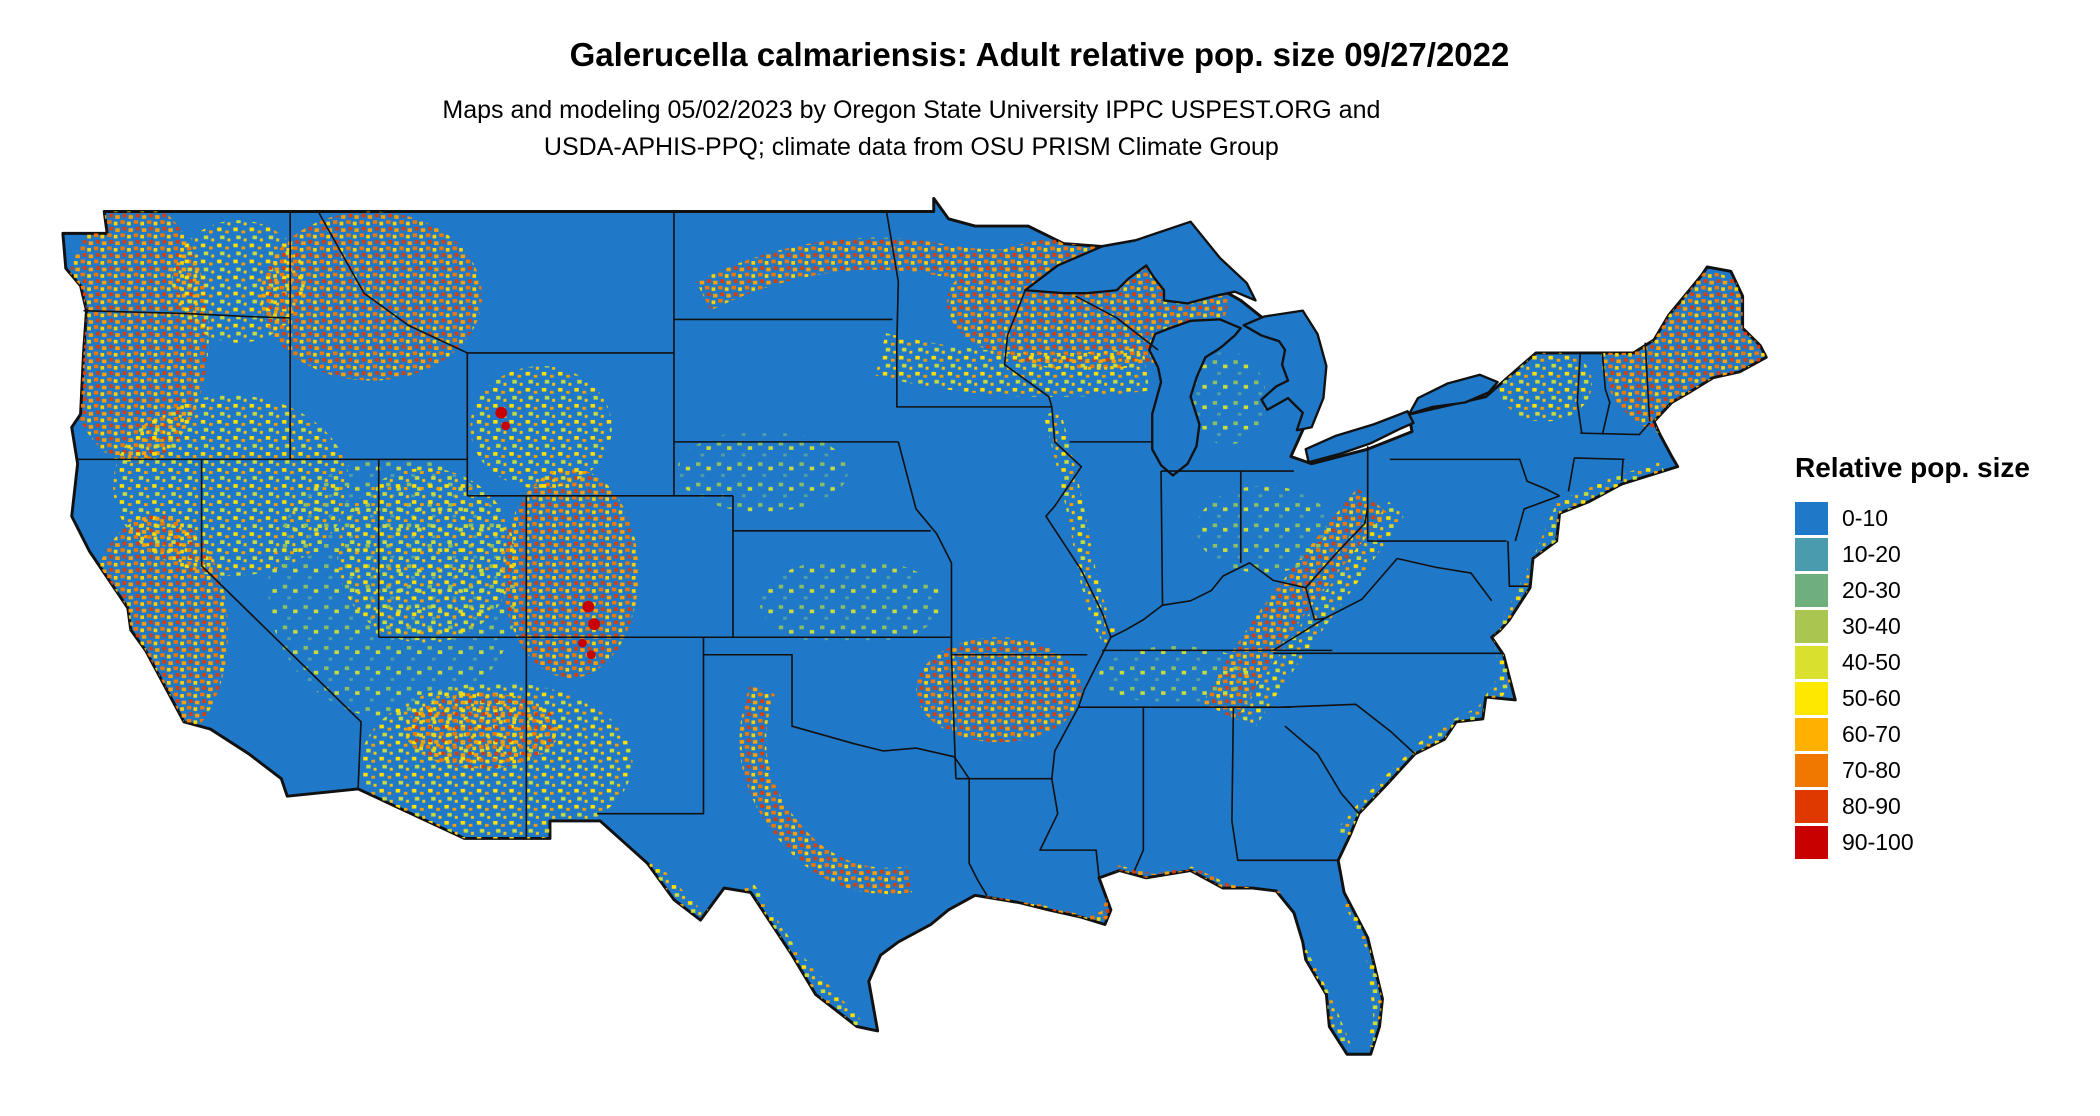  Describe the element at coordinates (1878, 841) in the screenshot. I see `legend-label: 90-100` at that location.